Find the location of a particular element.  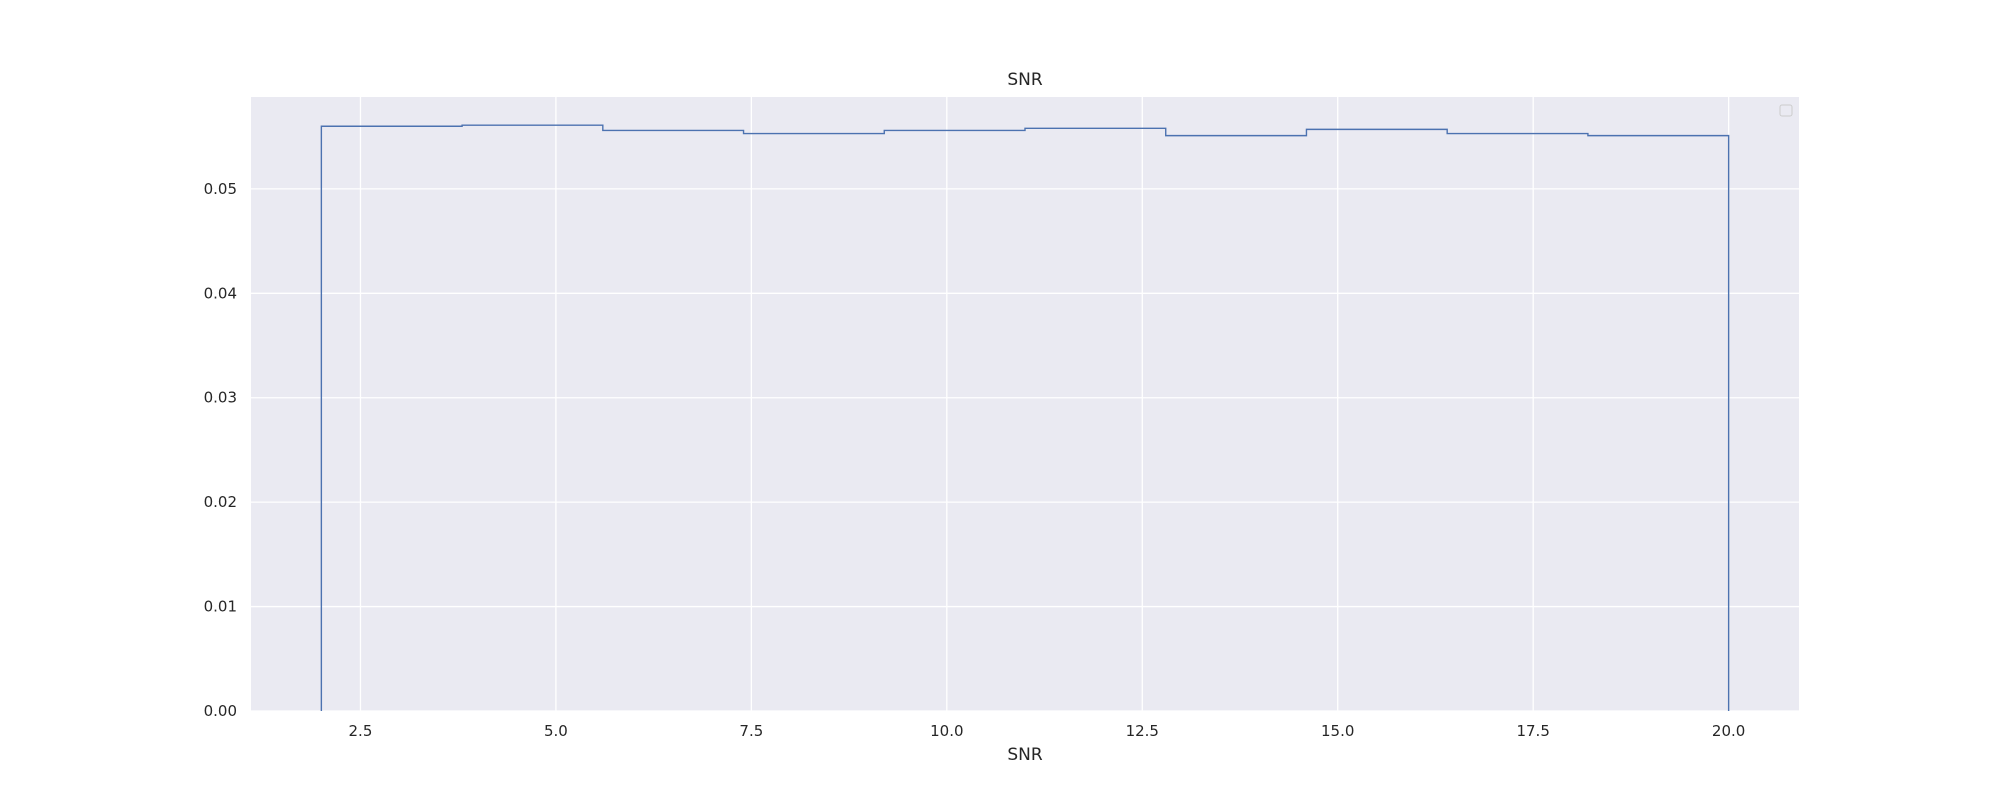

x-tick-label-4: 12.5 is located at coordinates (1142, 731).